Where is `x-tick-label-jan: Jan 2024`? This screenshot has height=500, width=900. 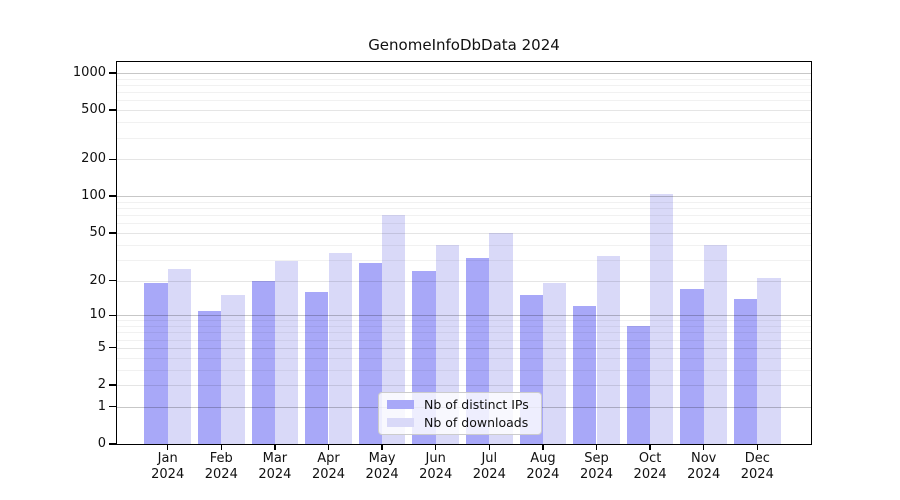
x-tick-label-jan: Jan 2024 is located at coordinates (168, 467).